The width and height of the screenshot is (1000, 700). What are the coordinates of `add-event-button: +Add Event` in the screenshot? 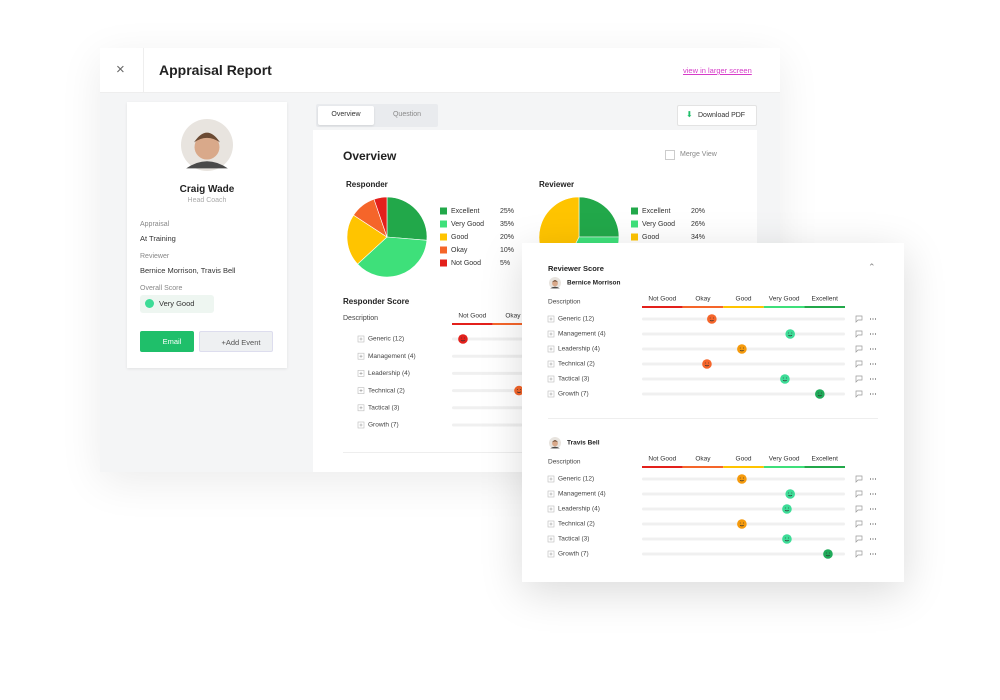 It's located at (236, 341).